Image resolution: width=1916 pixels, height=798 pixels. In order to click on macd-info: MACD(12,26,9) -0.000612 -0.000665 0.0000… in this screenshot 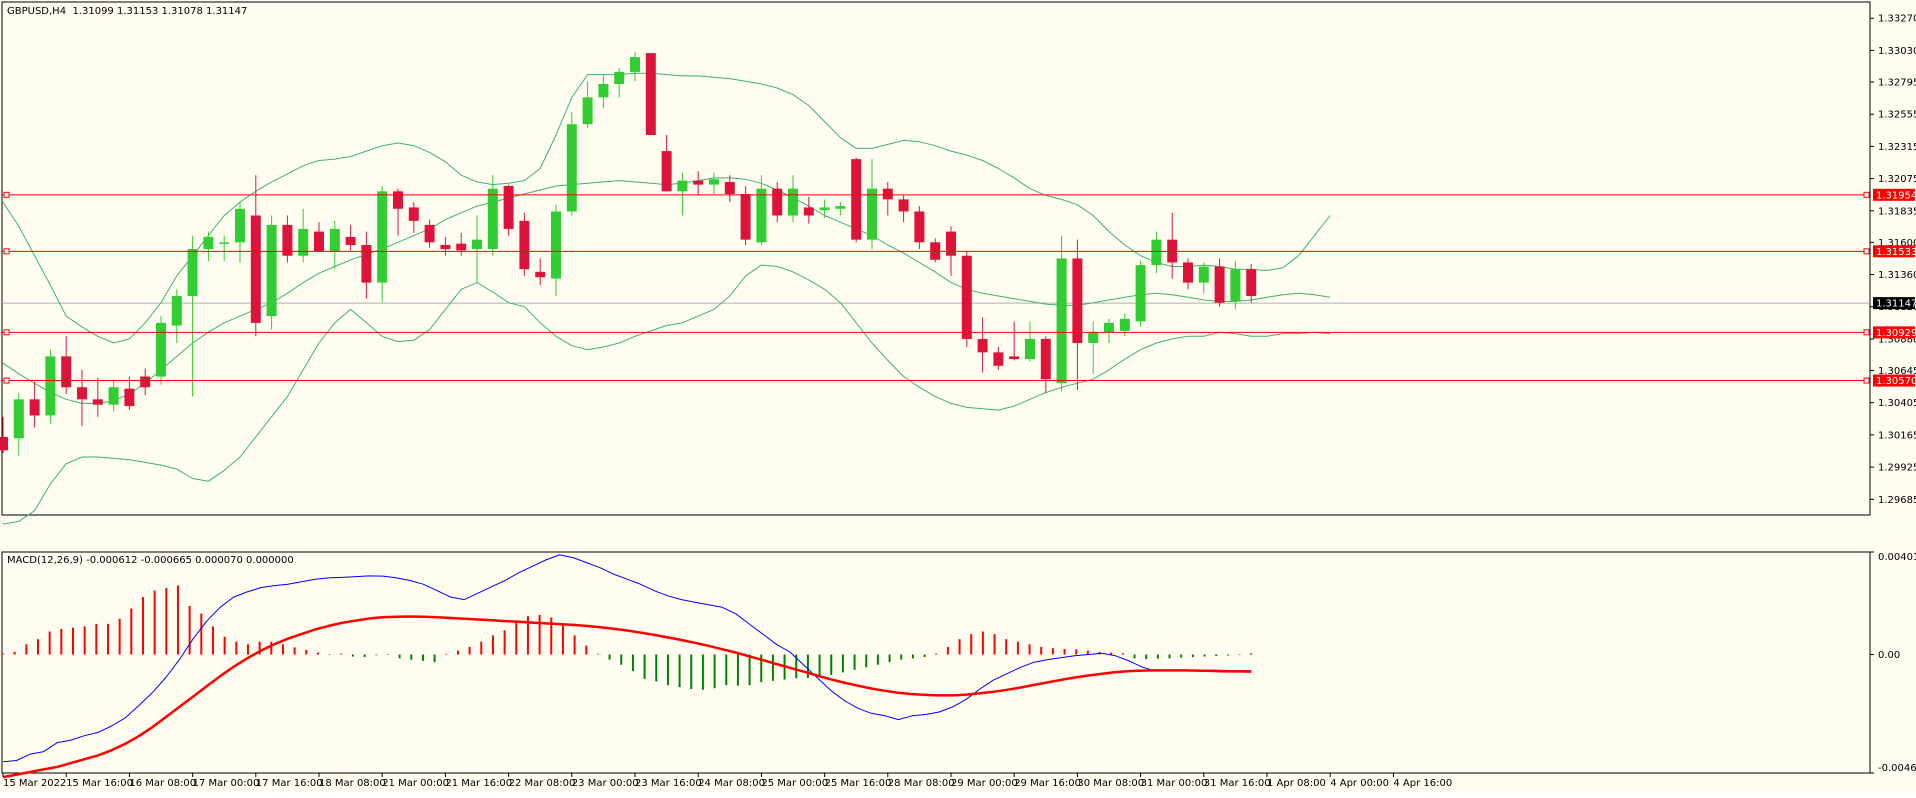, I will do `click(150, 560)`.